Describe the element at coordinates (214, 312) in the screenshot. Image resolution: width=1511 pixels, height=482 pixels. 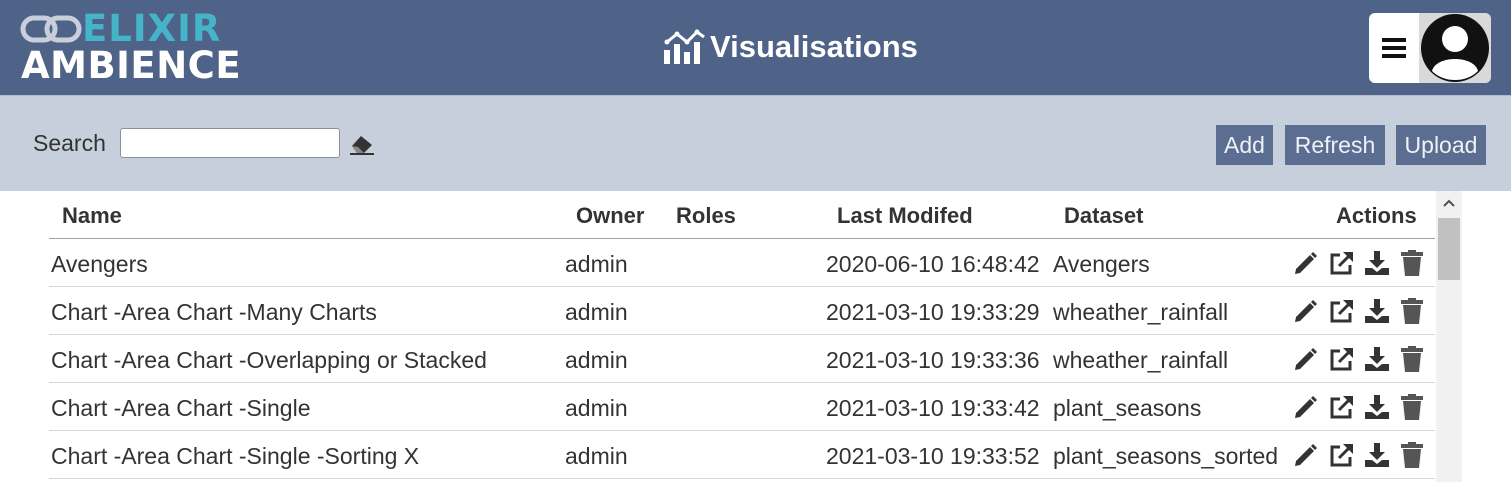
I see `cell-name: Chart -Area Chart -Many Charts` at that location.